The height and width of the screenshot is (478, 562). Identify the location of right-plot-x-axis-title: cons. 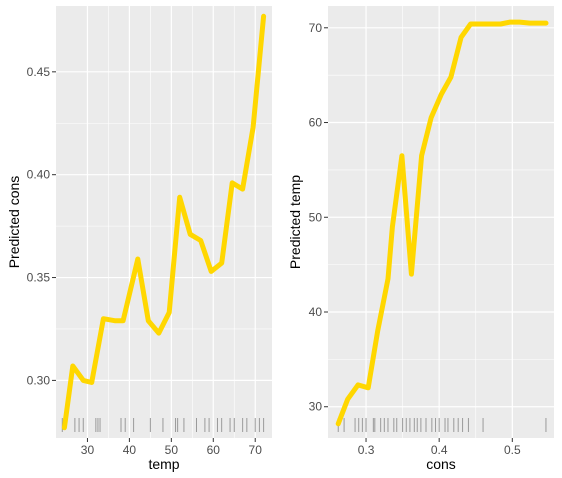
(441, 464).